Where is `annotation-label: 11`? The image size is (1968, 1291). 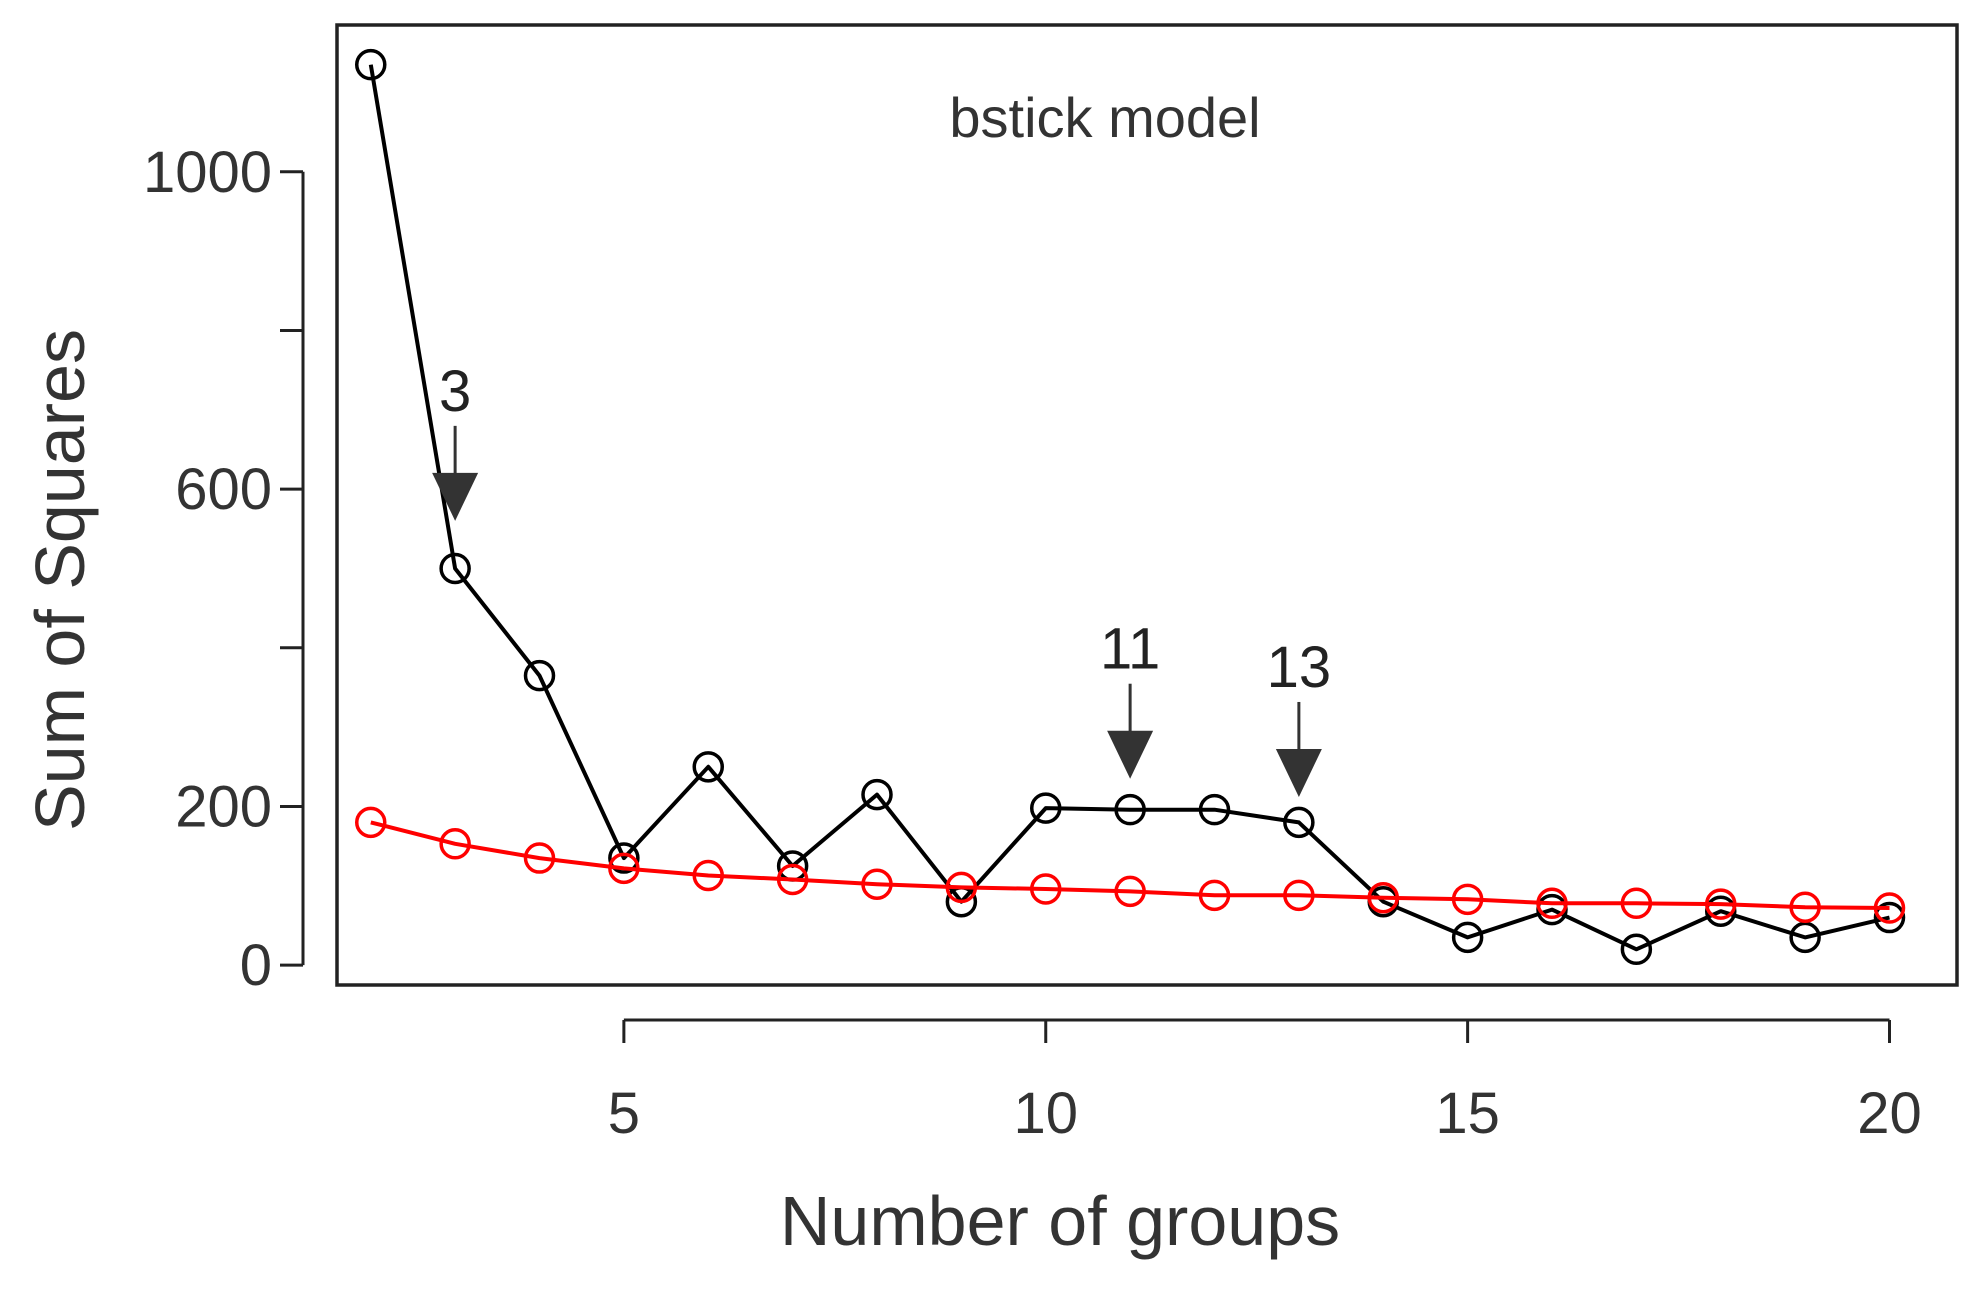
annotation-label: 11 is located at coordinates (1130, 649).